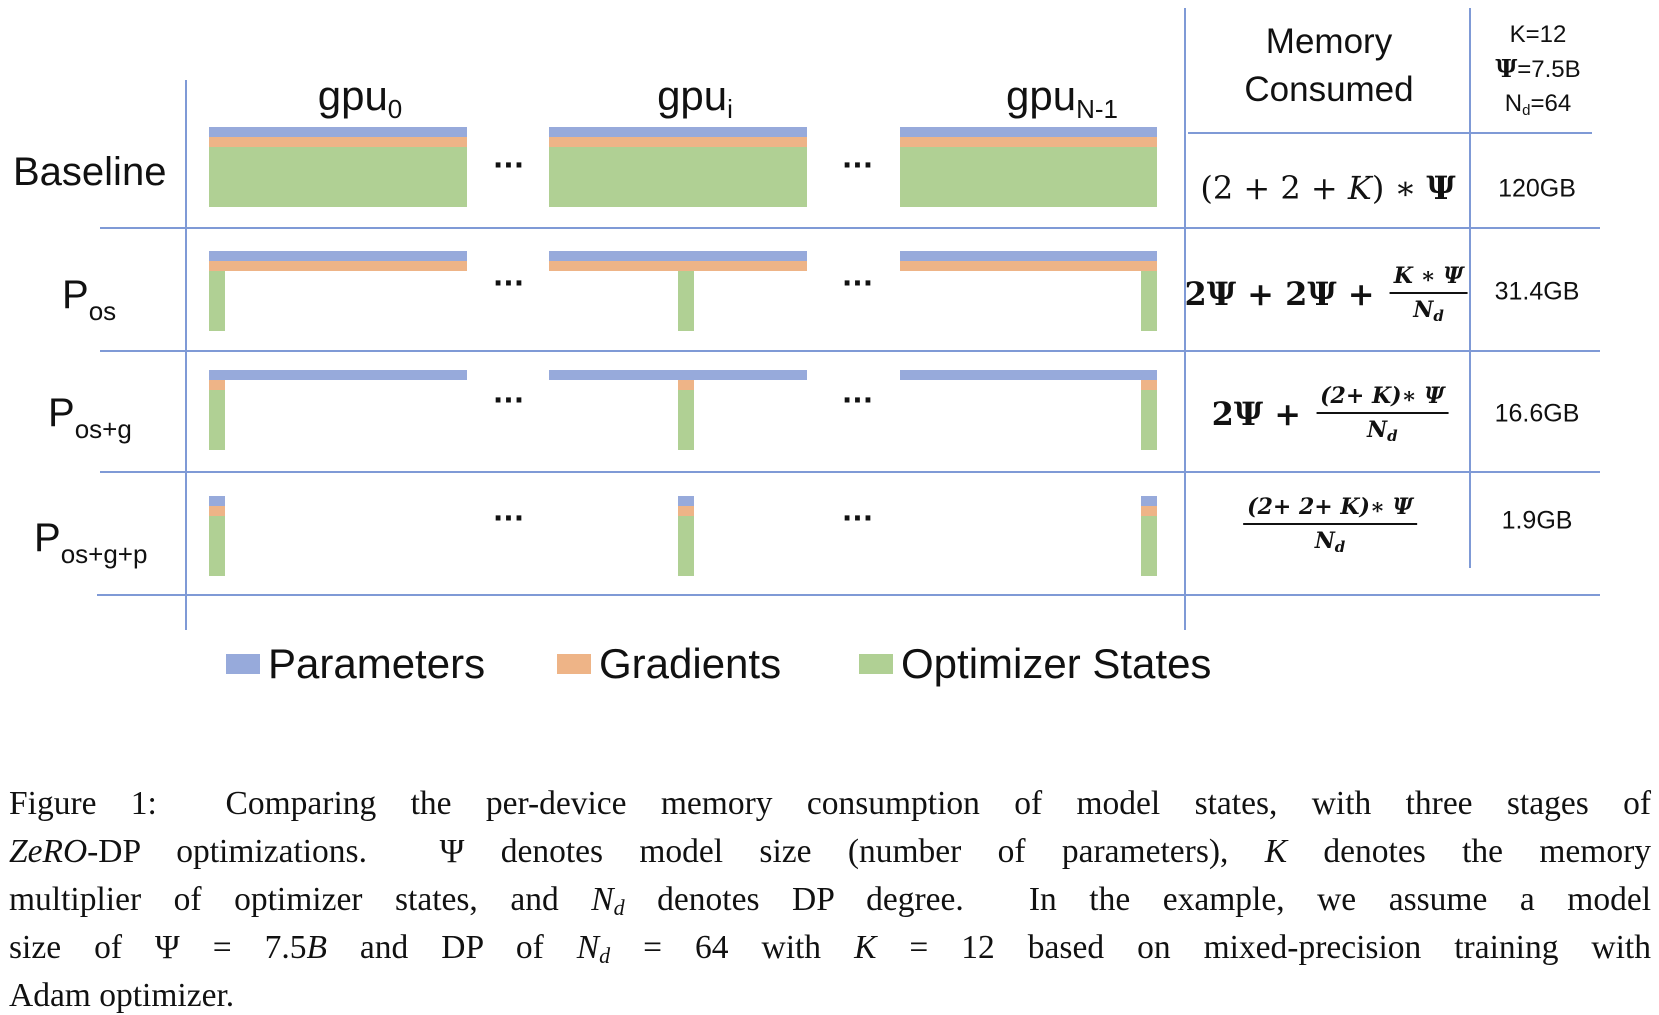 The width and height of the screenshot is (1659, 1015). Describe the element at coordinates (90, 543) in the screenshot. I see `row-label-posgp: Pos+g+p` at that location.